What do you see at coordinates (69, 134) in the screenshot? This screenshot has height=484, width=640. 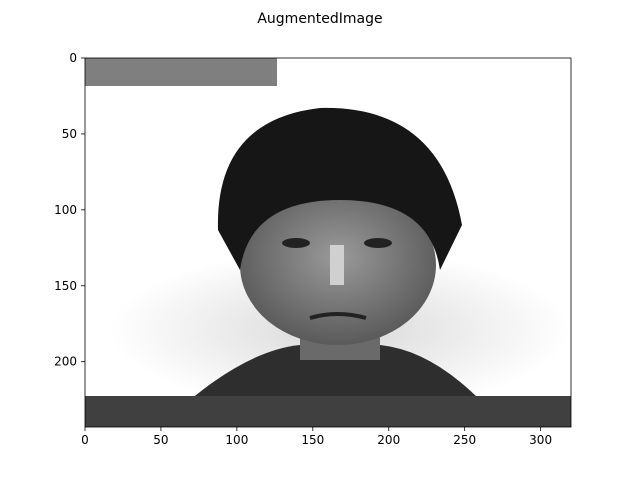 I see `y-tick-label: 50` at bounding box center [69, 134].